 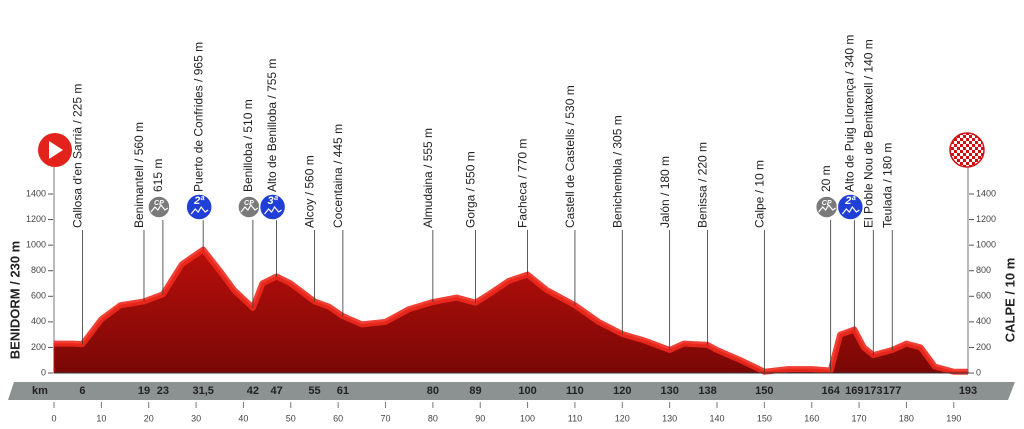 What do you see at coordinates (82, 391) in the screenshot?
I see `waypoint-km: 6` at bounding box center [82, 391].